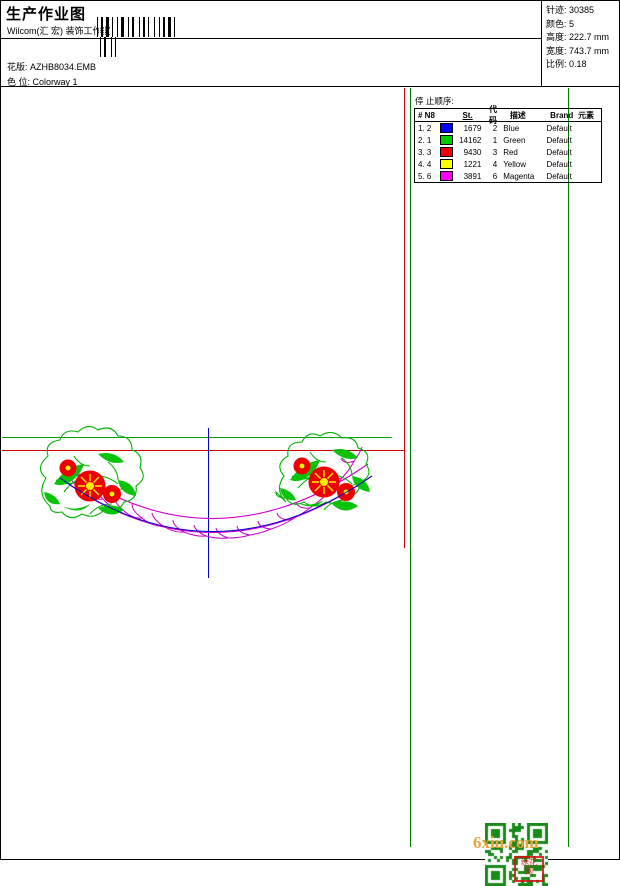 The width and height of the screenshot is (620, 886). Describe the element at coordinates (570, 10) in the screenshot. I see `stat-stitches: 针迹: 30385` at that location.